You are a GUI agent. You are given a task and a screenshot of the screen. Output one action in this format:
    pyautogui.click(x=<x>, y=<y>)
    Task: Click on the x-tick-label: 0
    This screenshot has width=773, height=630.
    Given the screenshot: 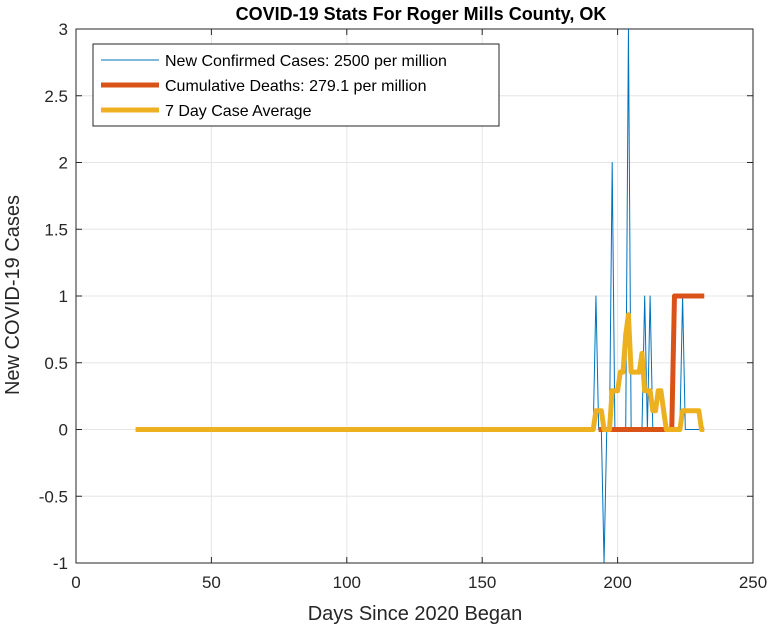 What is the action you would take?
    pyautogui.click(x=75, y=582)
    